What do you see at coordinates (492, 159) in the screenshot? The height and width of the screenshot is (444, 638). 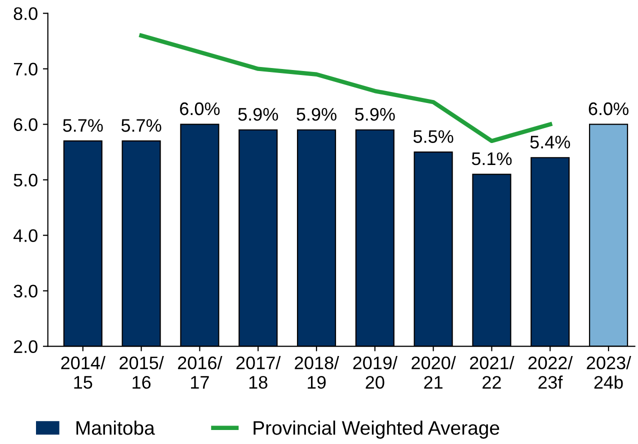 I see `data-label: 5.1%` at bounding box center [492, 159].